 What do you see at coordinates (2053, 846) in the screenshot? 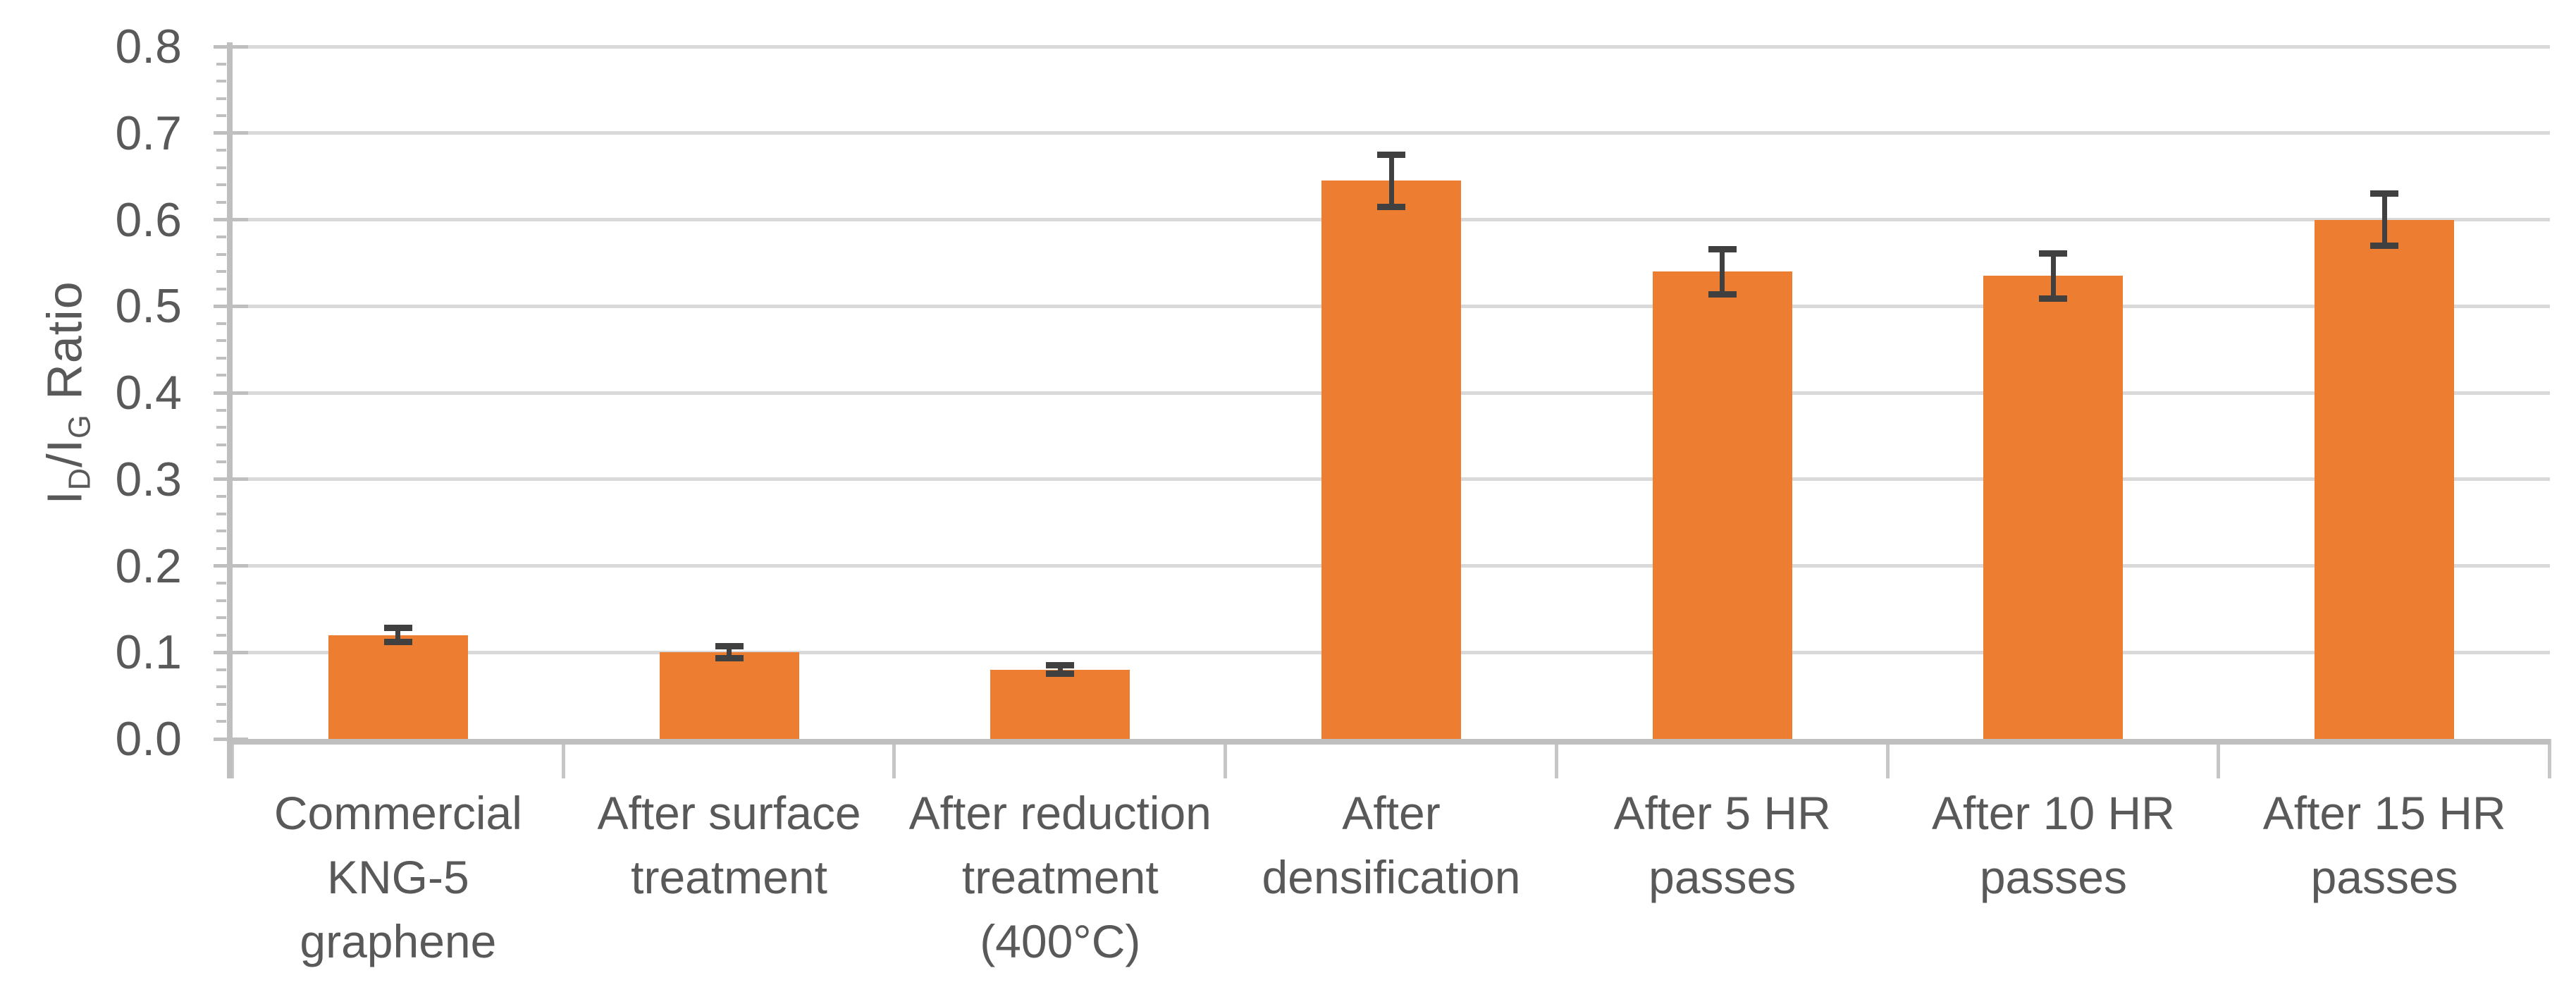
I see `category-label: After 10 HR passes` at bounding box center [2053, 846].